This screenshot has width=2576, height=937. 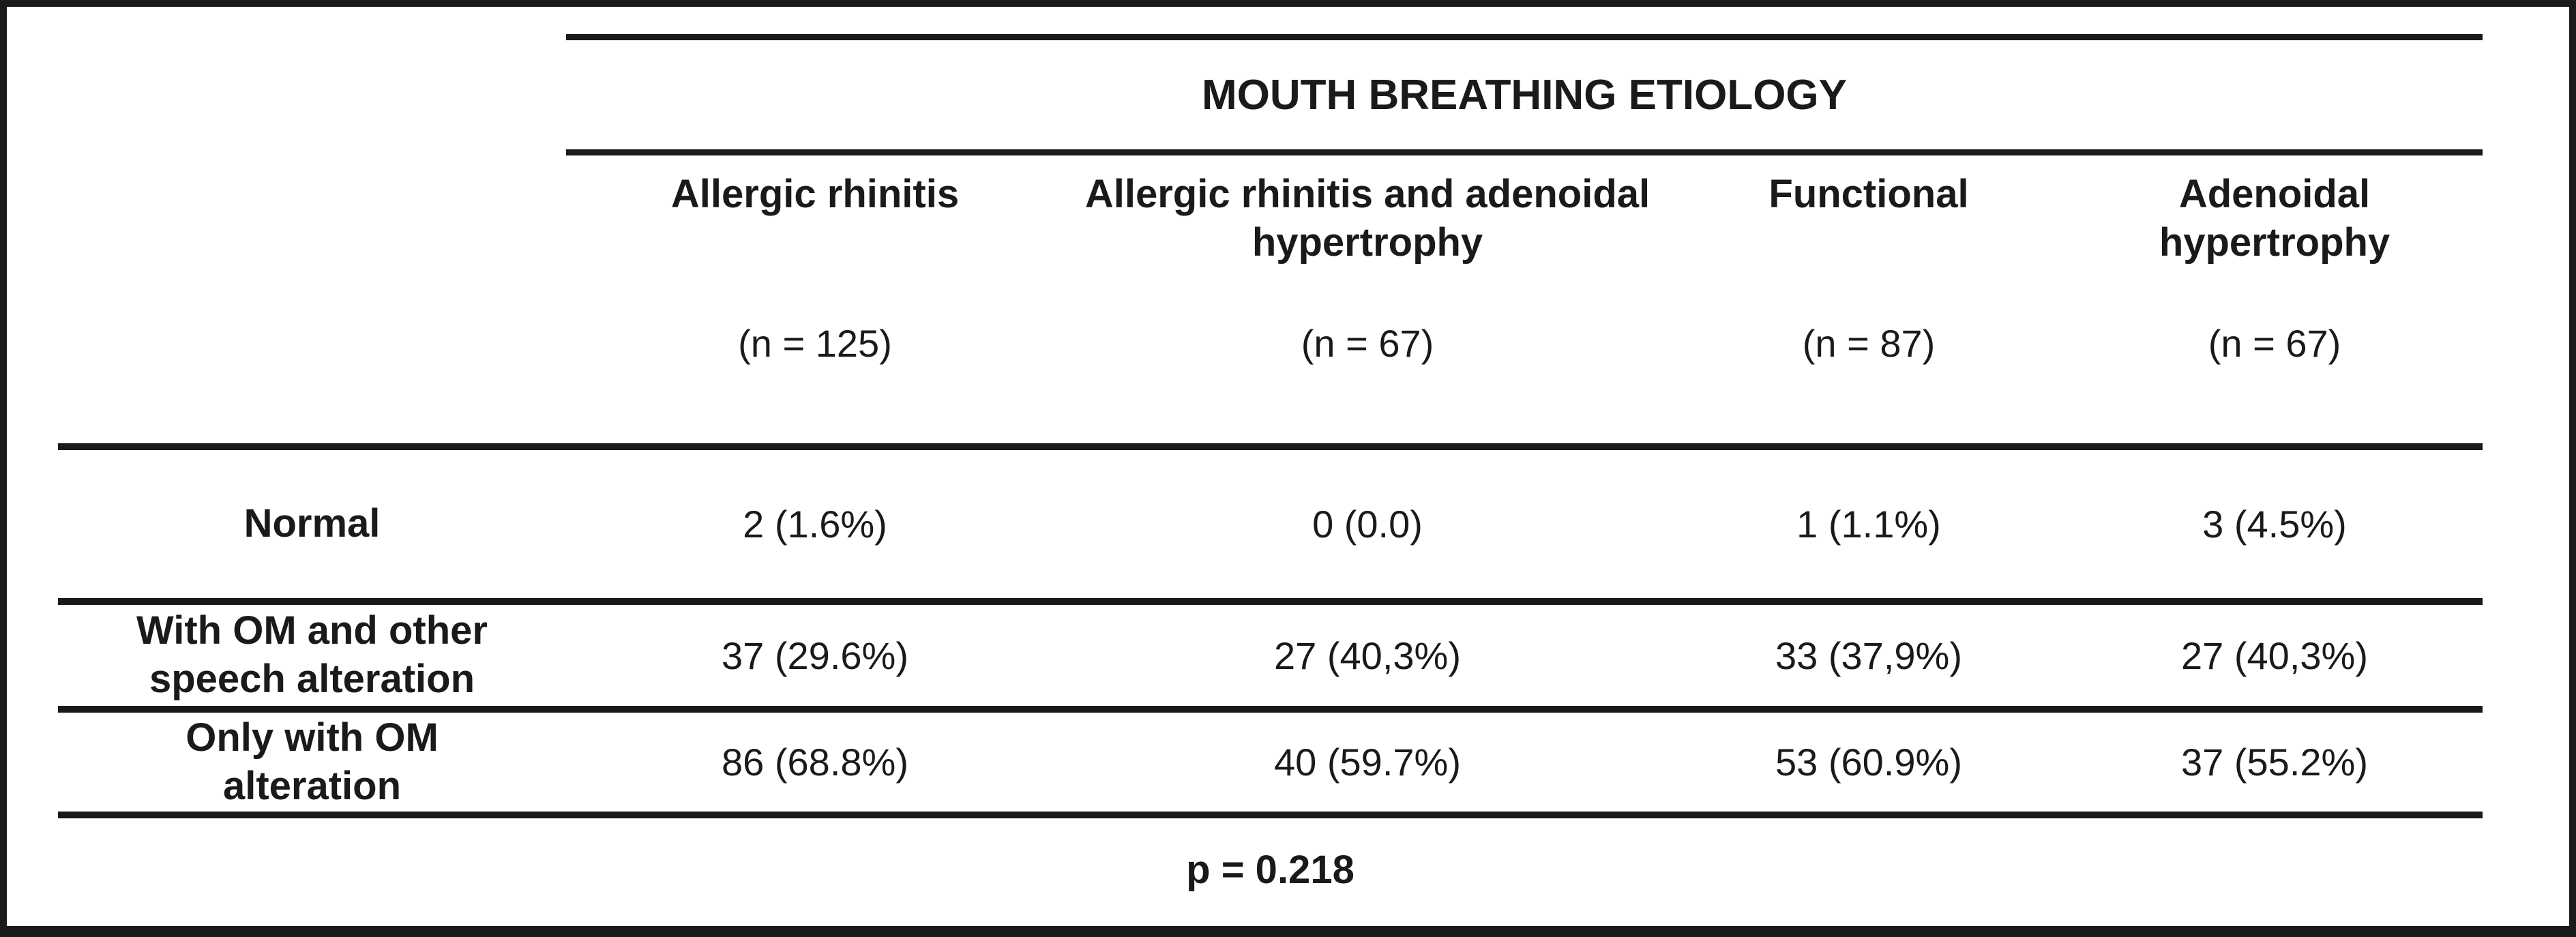 I want to click on table-cell: 86 (68.8%), so click(x=815, y=763).